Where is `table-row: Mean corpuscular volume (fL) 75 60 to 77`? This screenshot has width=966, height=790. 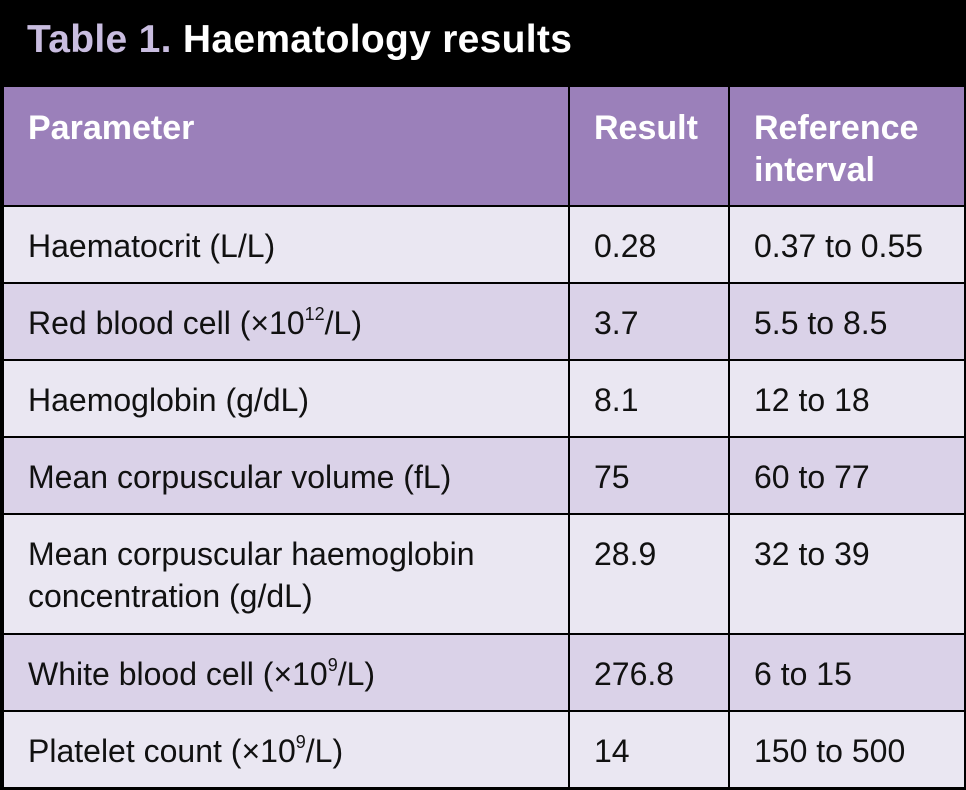 table-row: Mean corpuscular volume (fL) 75 60 to 77 is located at coordinates (484, 475).